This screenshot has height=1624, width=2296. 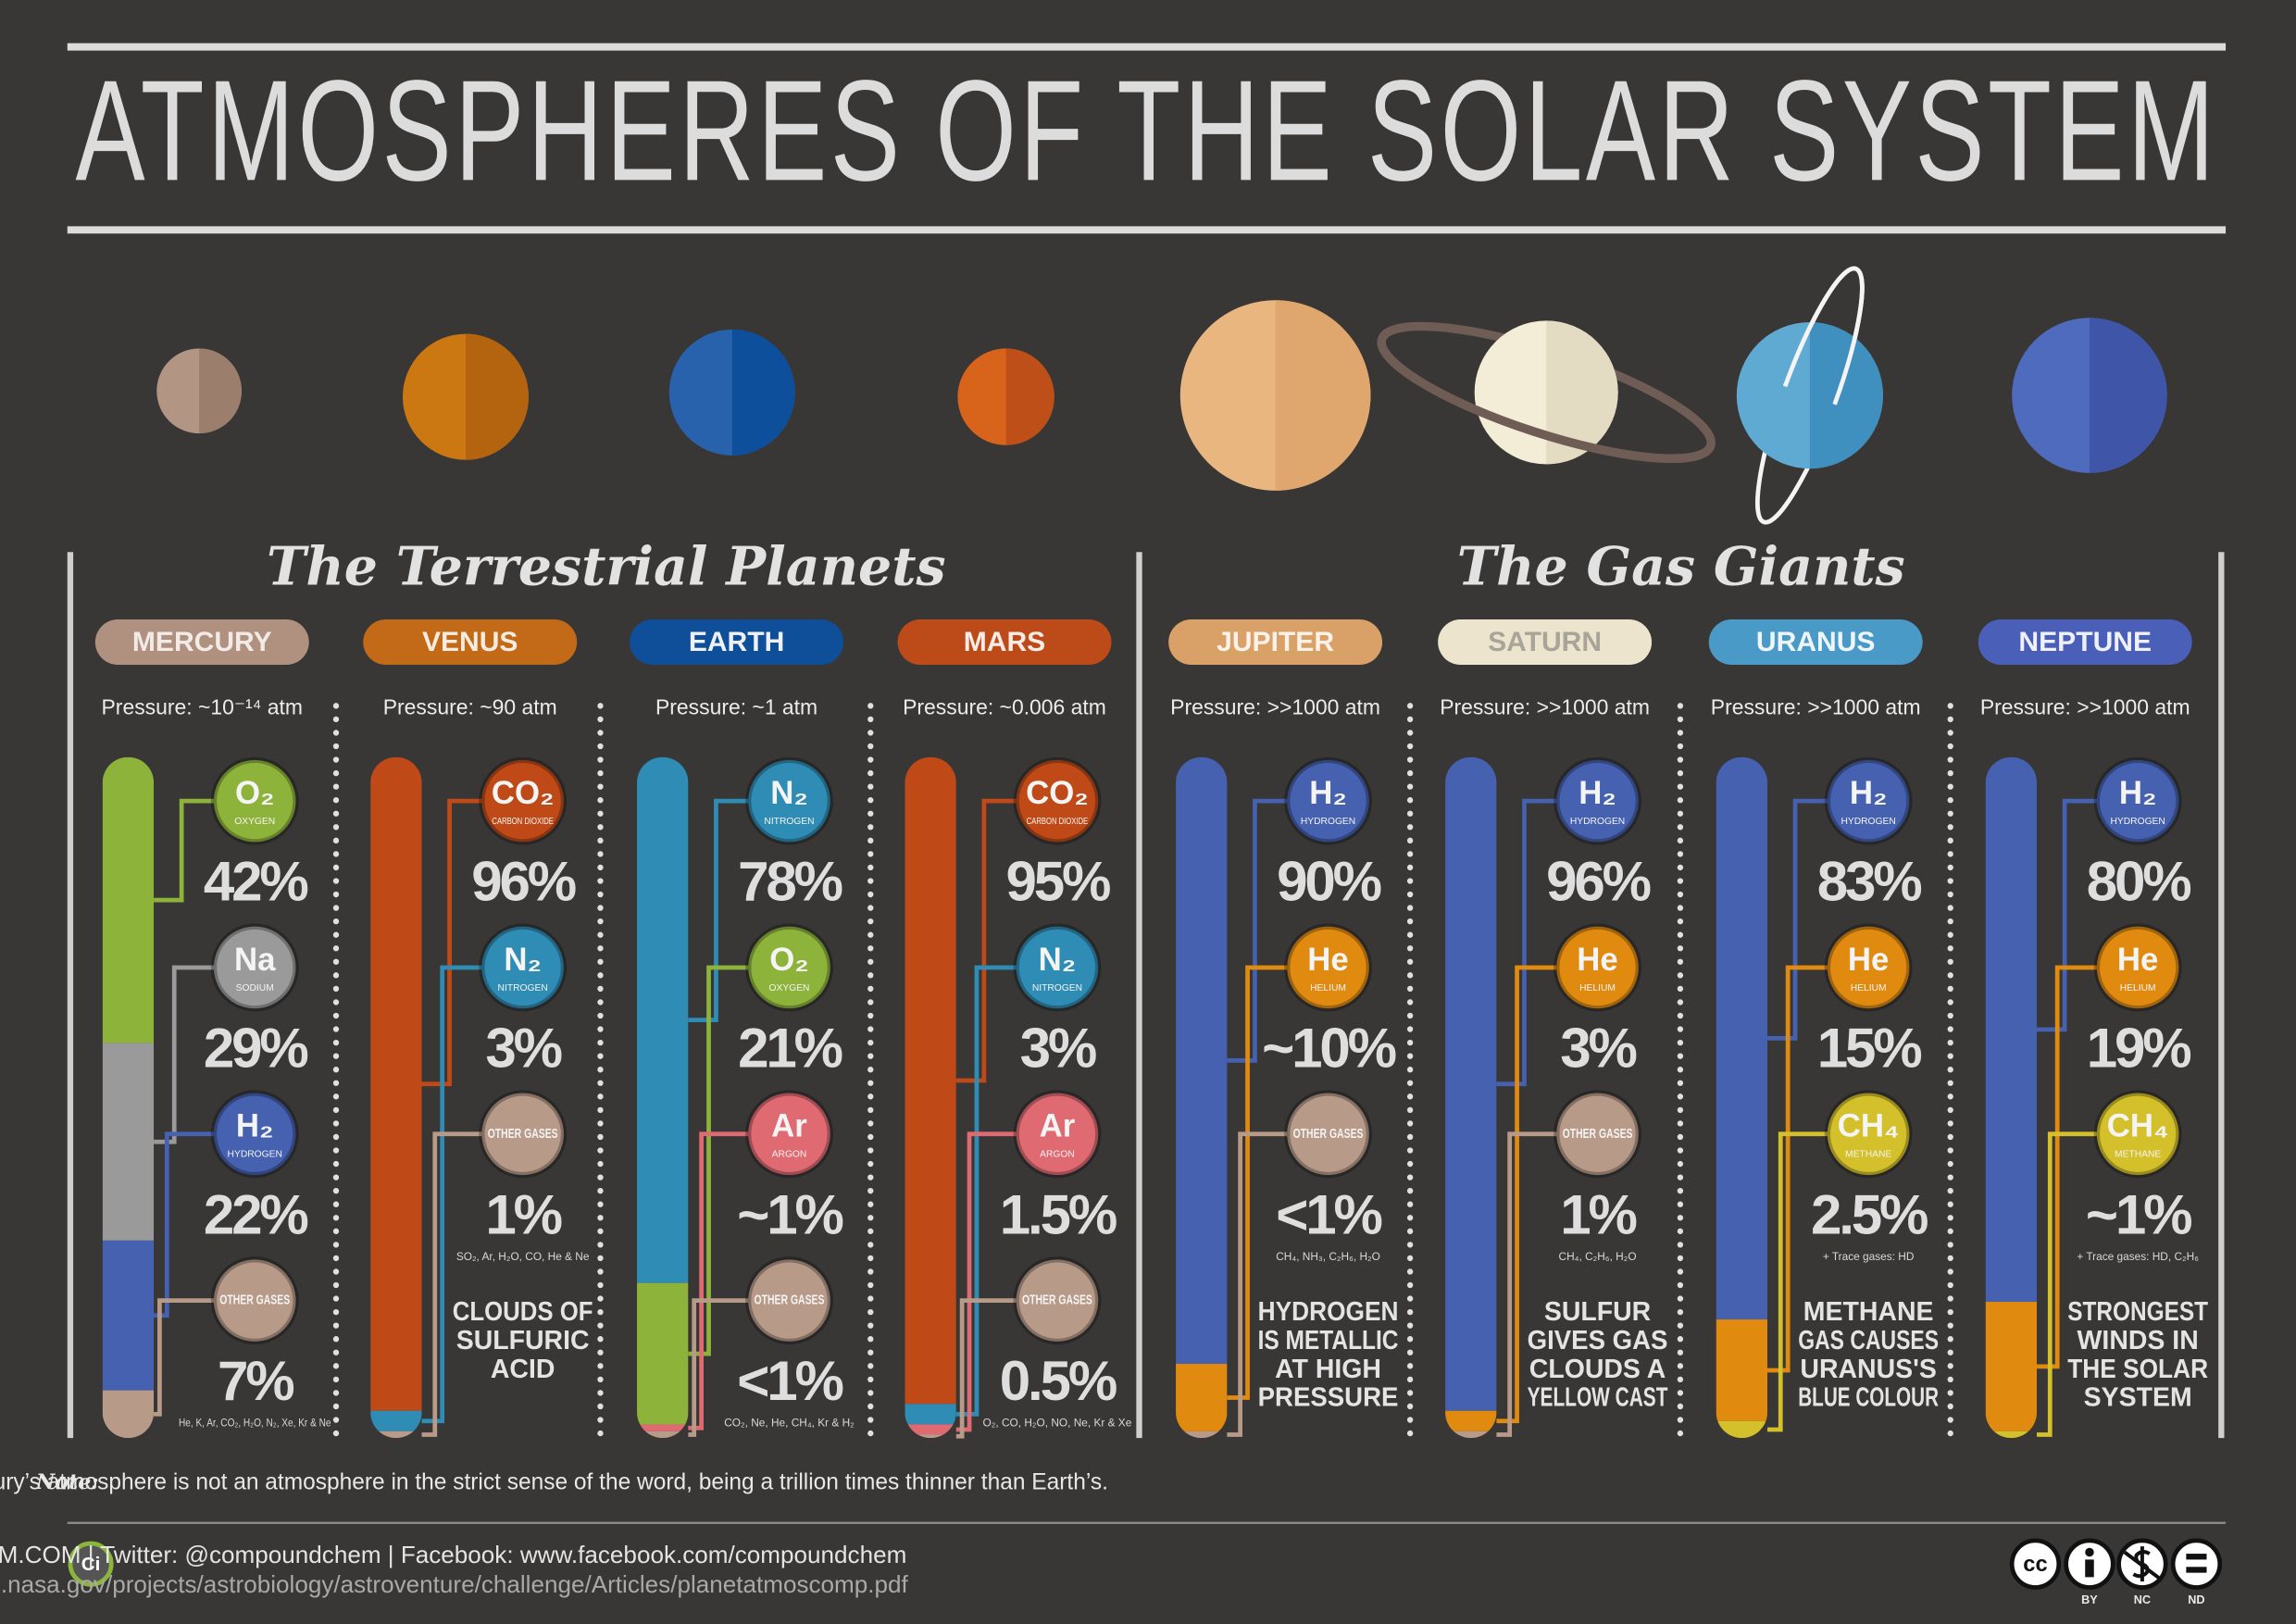 I want to click on gas-note: CO₂, Ne, He, CH₄, Kr & H₂, so click(x=789, y=1423).